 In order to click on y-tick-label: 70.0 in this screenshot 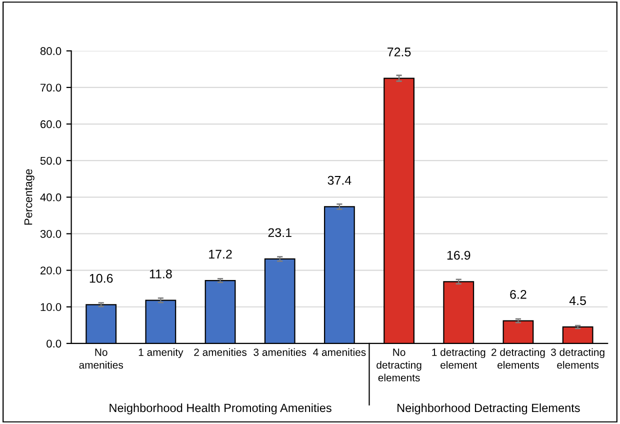, I will do `click(51, 88)`.